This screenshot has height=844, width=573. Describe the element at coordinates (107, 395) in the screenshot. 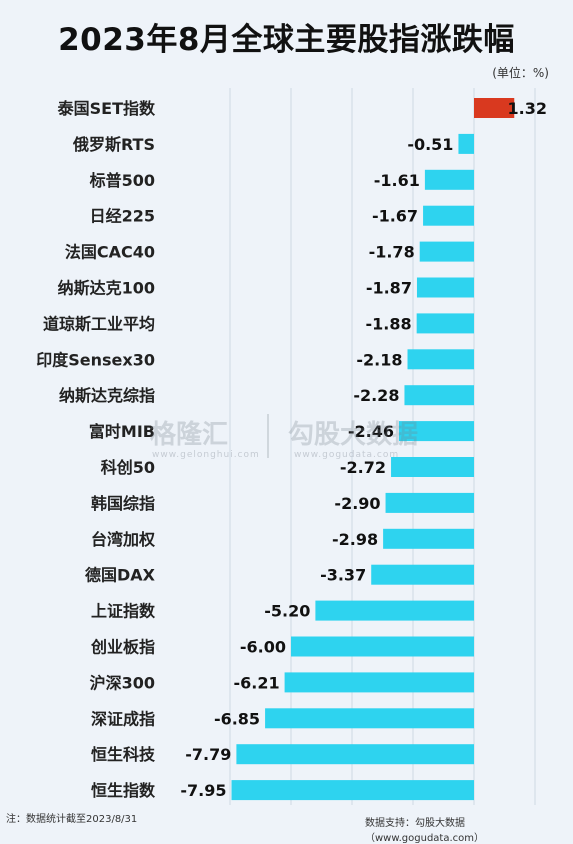

I see `category-label: 纳斯达克综指` at that location.